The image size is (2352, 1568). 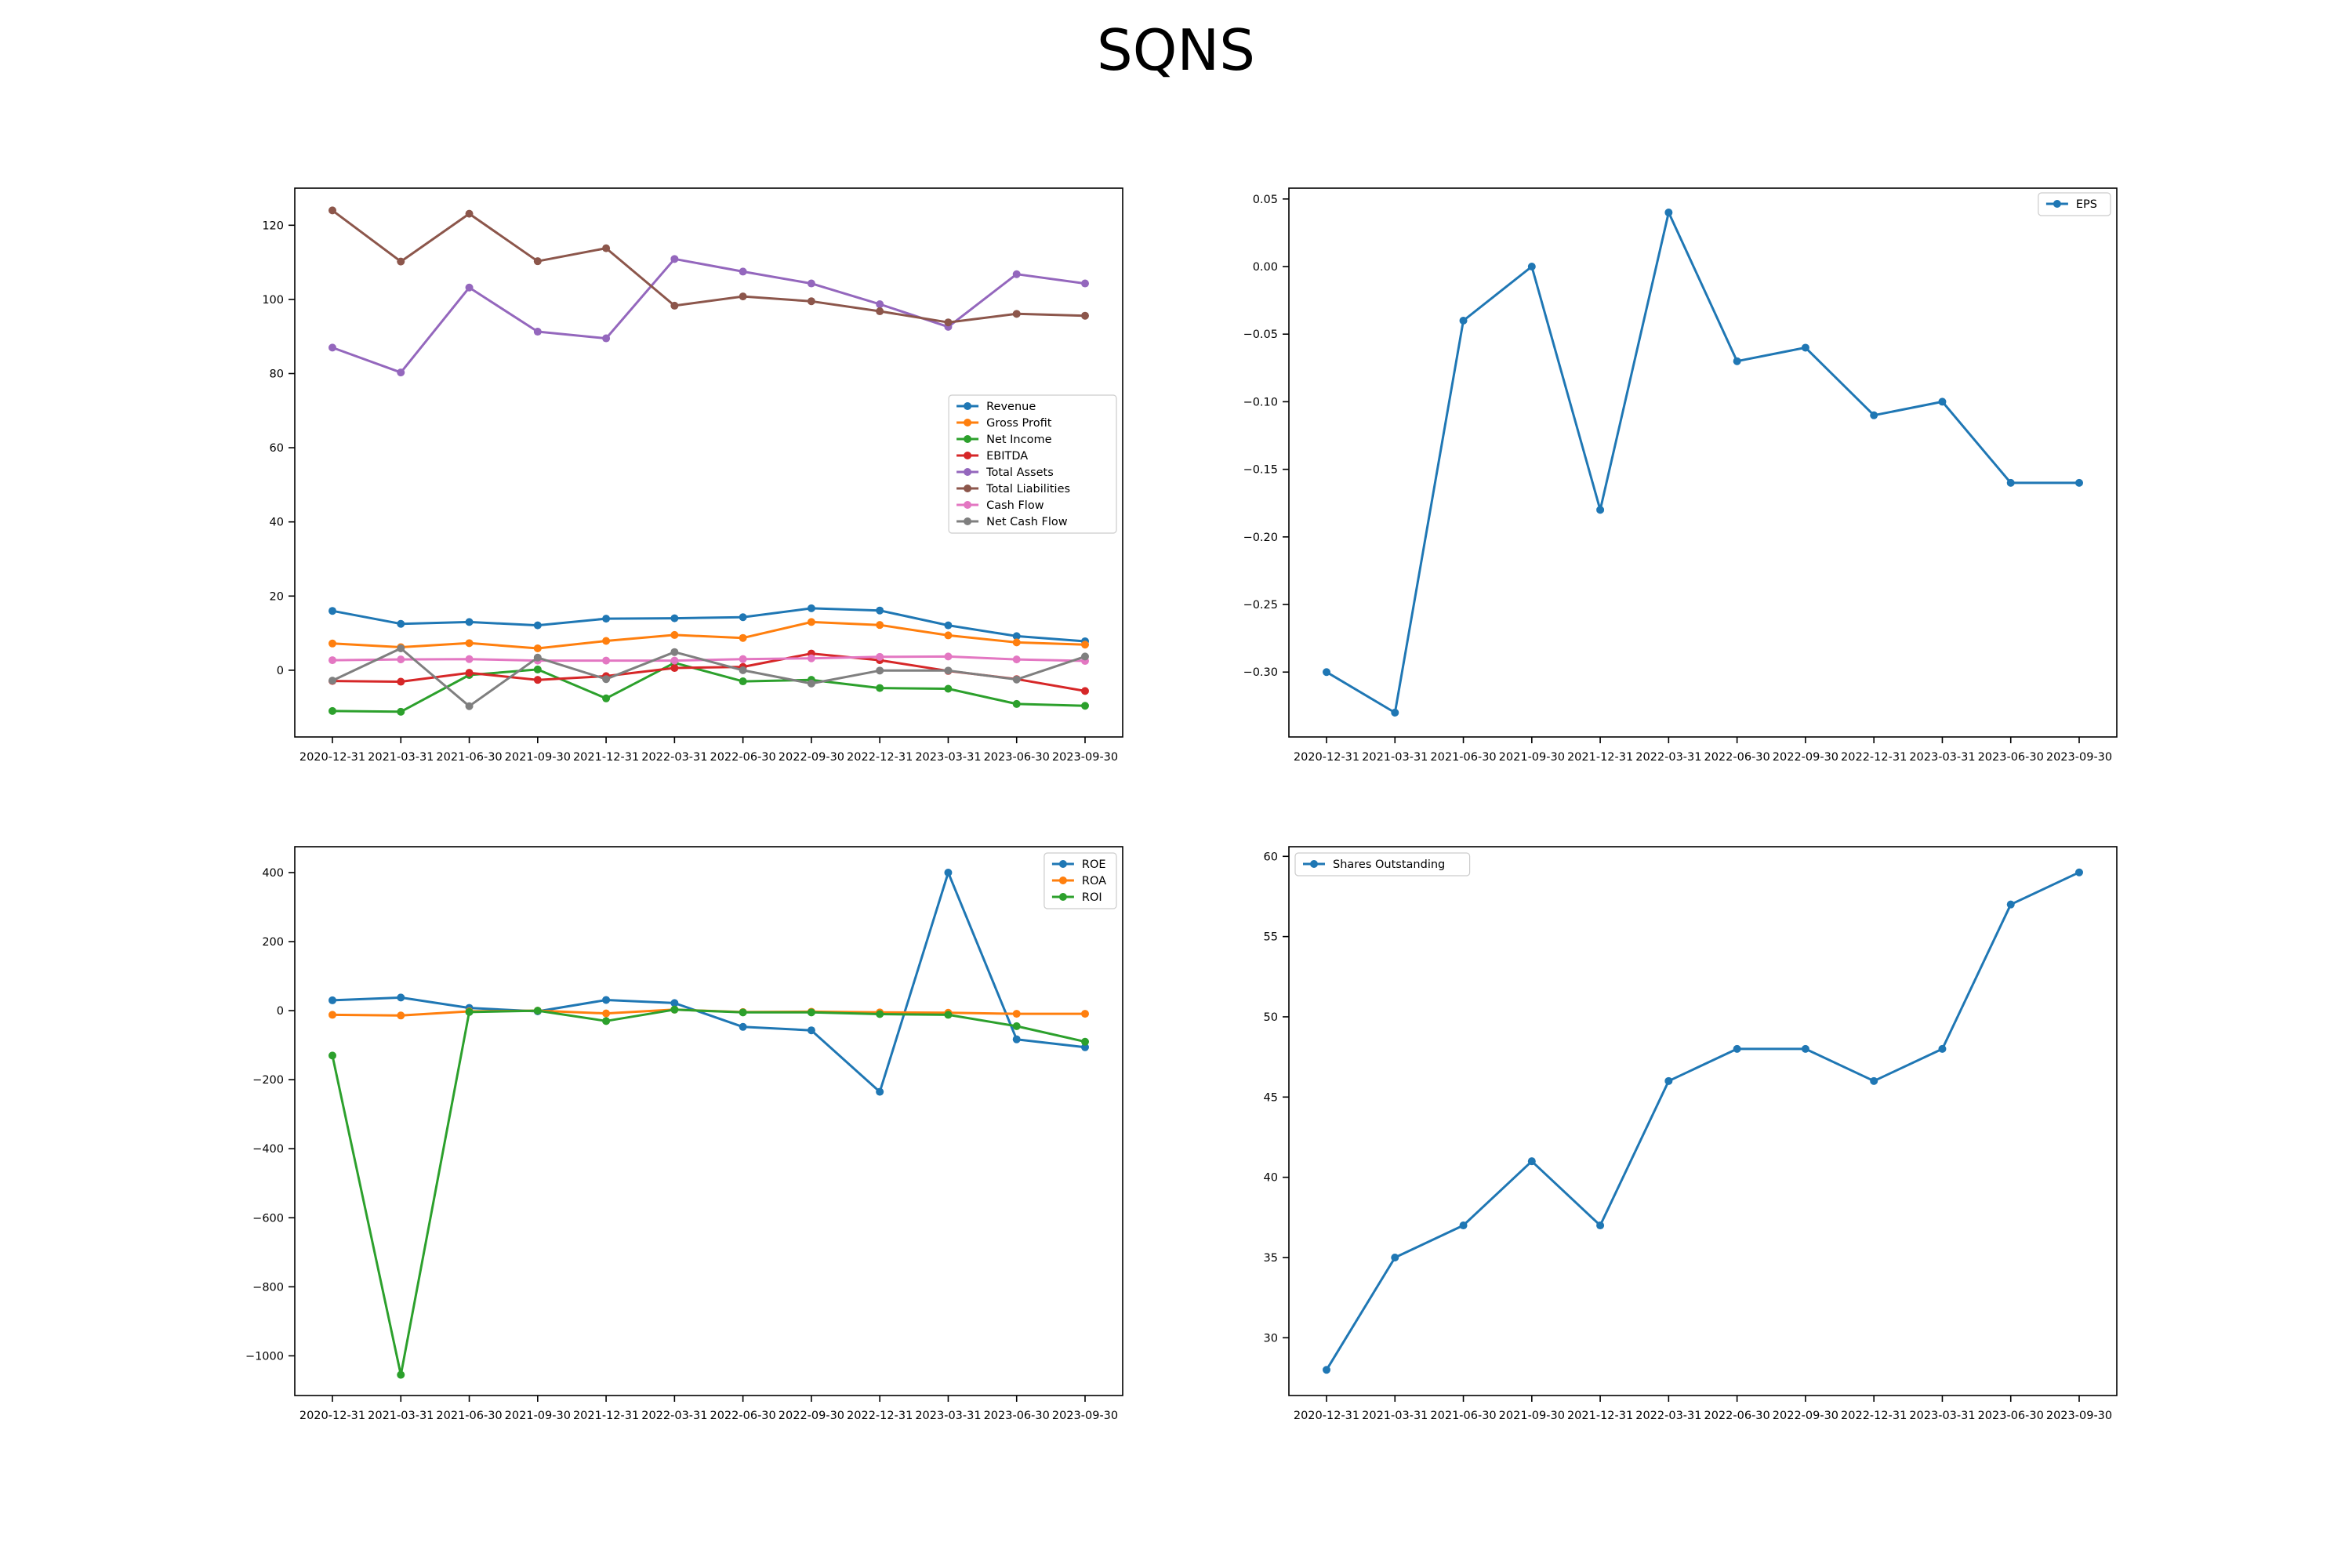 What do you see at coordinates (273, 942) in the screenshot?
I see `y-tick-label: 200` at bounding box center [273, 942].